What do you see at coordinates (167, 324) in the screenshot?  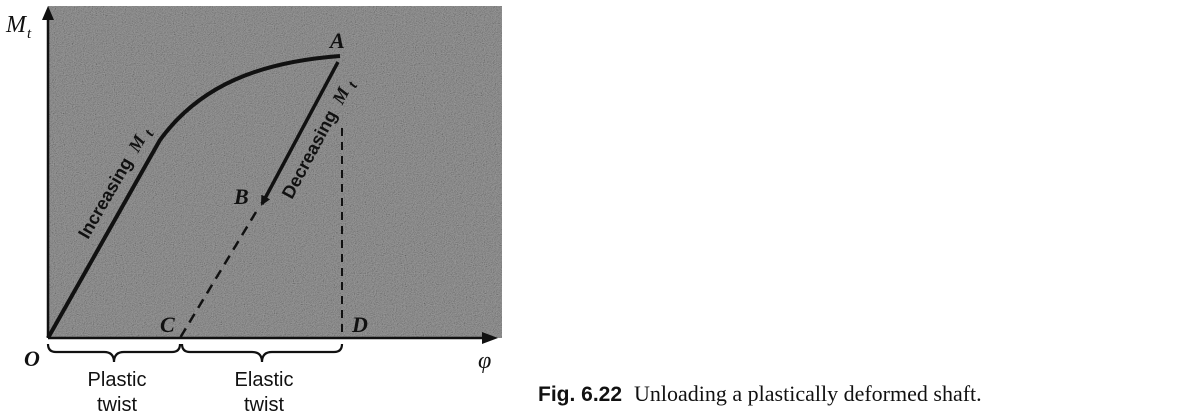 I see `point-label-c: C` at bounding box center [167, 324].